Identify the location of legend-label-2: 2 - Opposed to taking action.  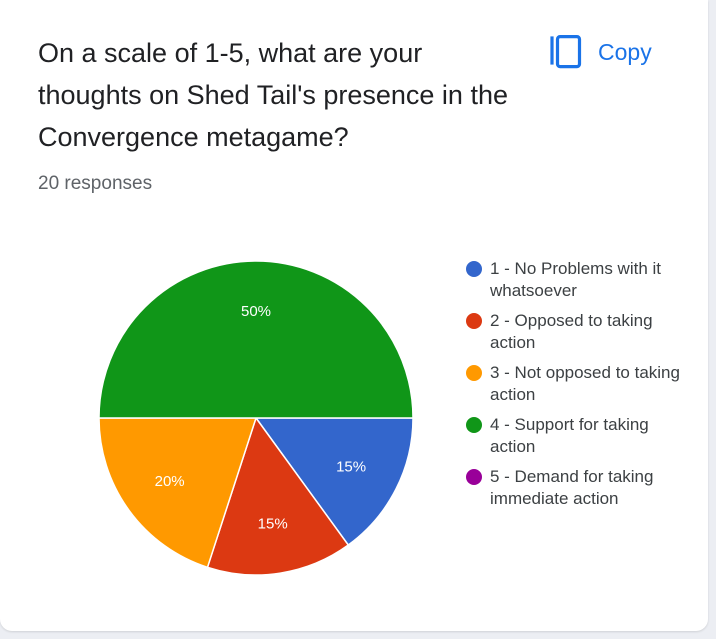
(571, 331).